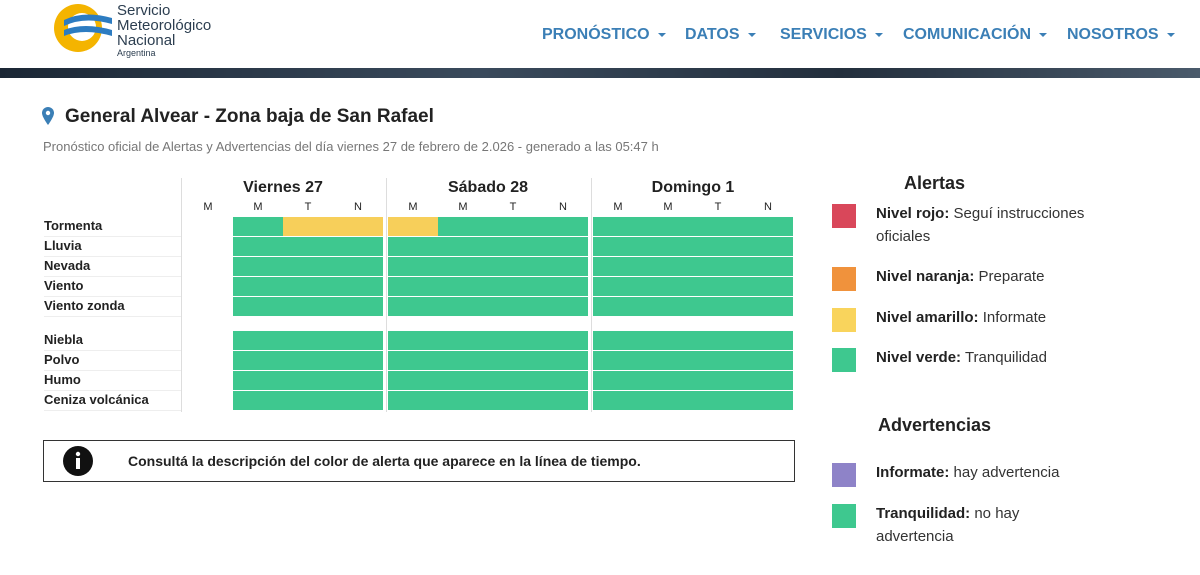 Image resolution: width=1200 pixels, height=575 pixels. I want to click on logo-icon, so click(83, 28).